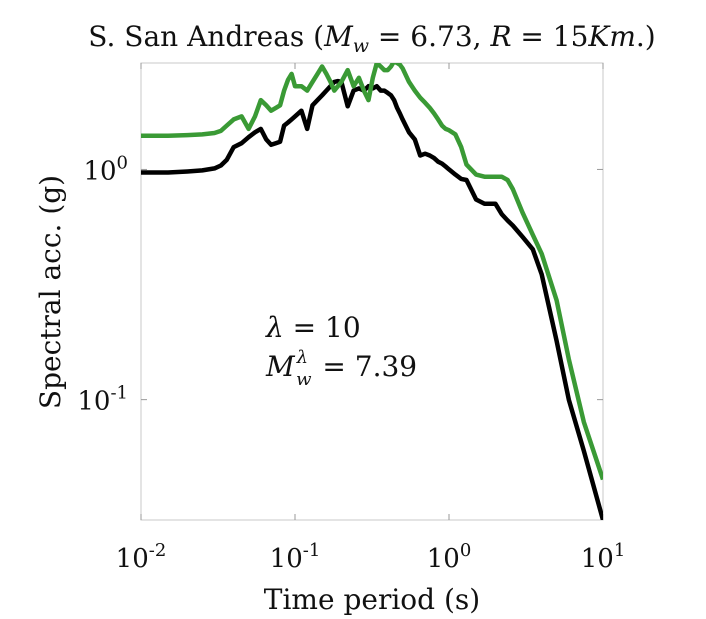 The image size is (706, 619). Describe the element at coordinates (141, 557) in the screenshot. I see `x-tick-label: 10⁻²` at that location.